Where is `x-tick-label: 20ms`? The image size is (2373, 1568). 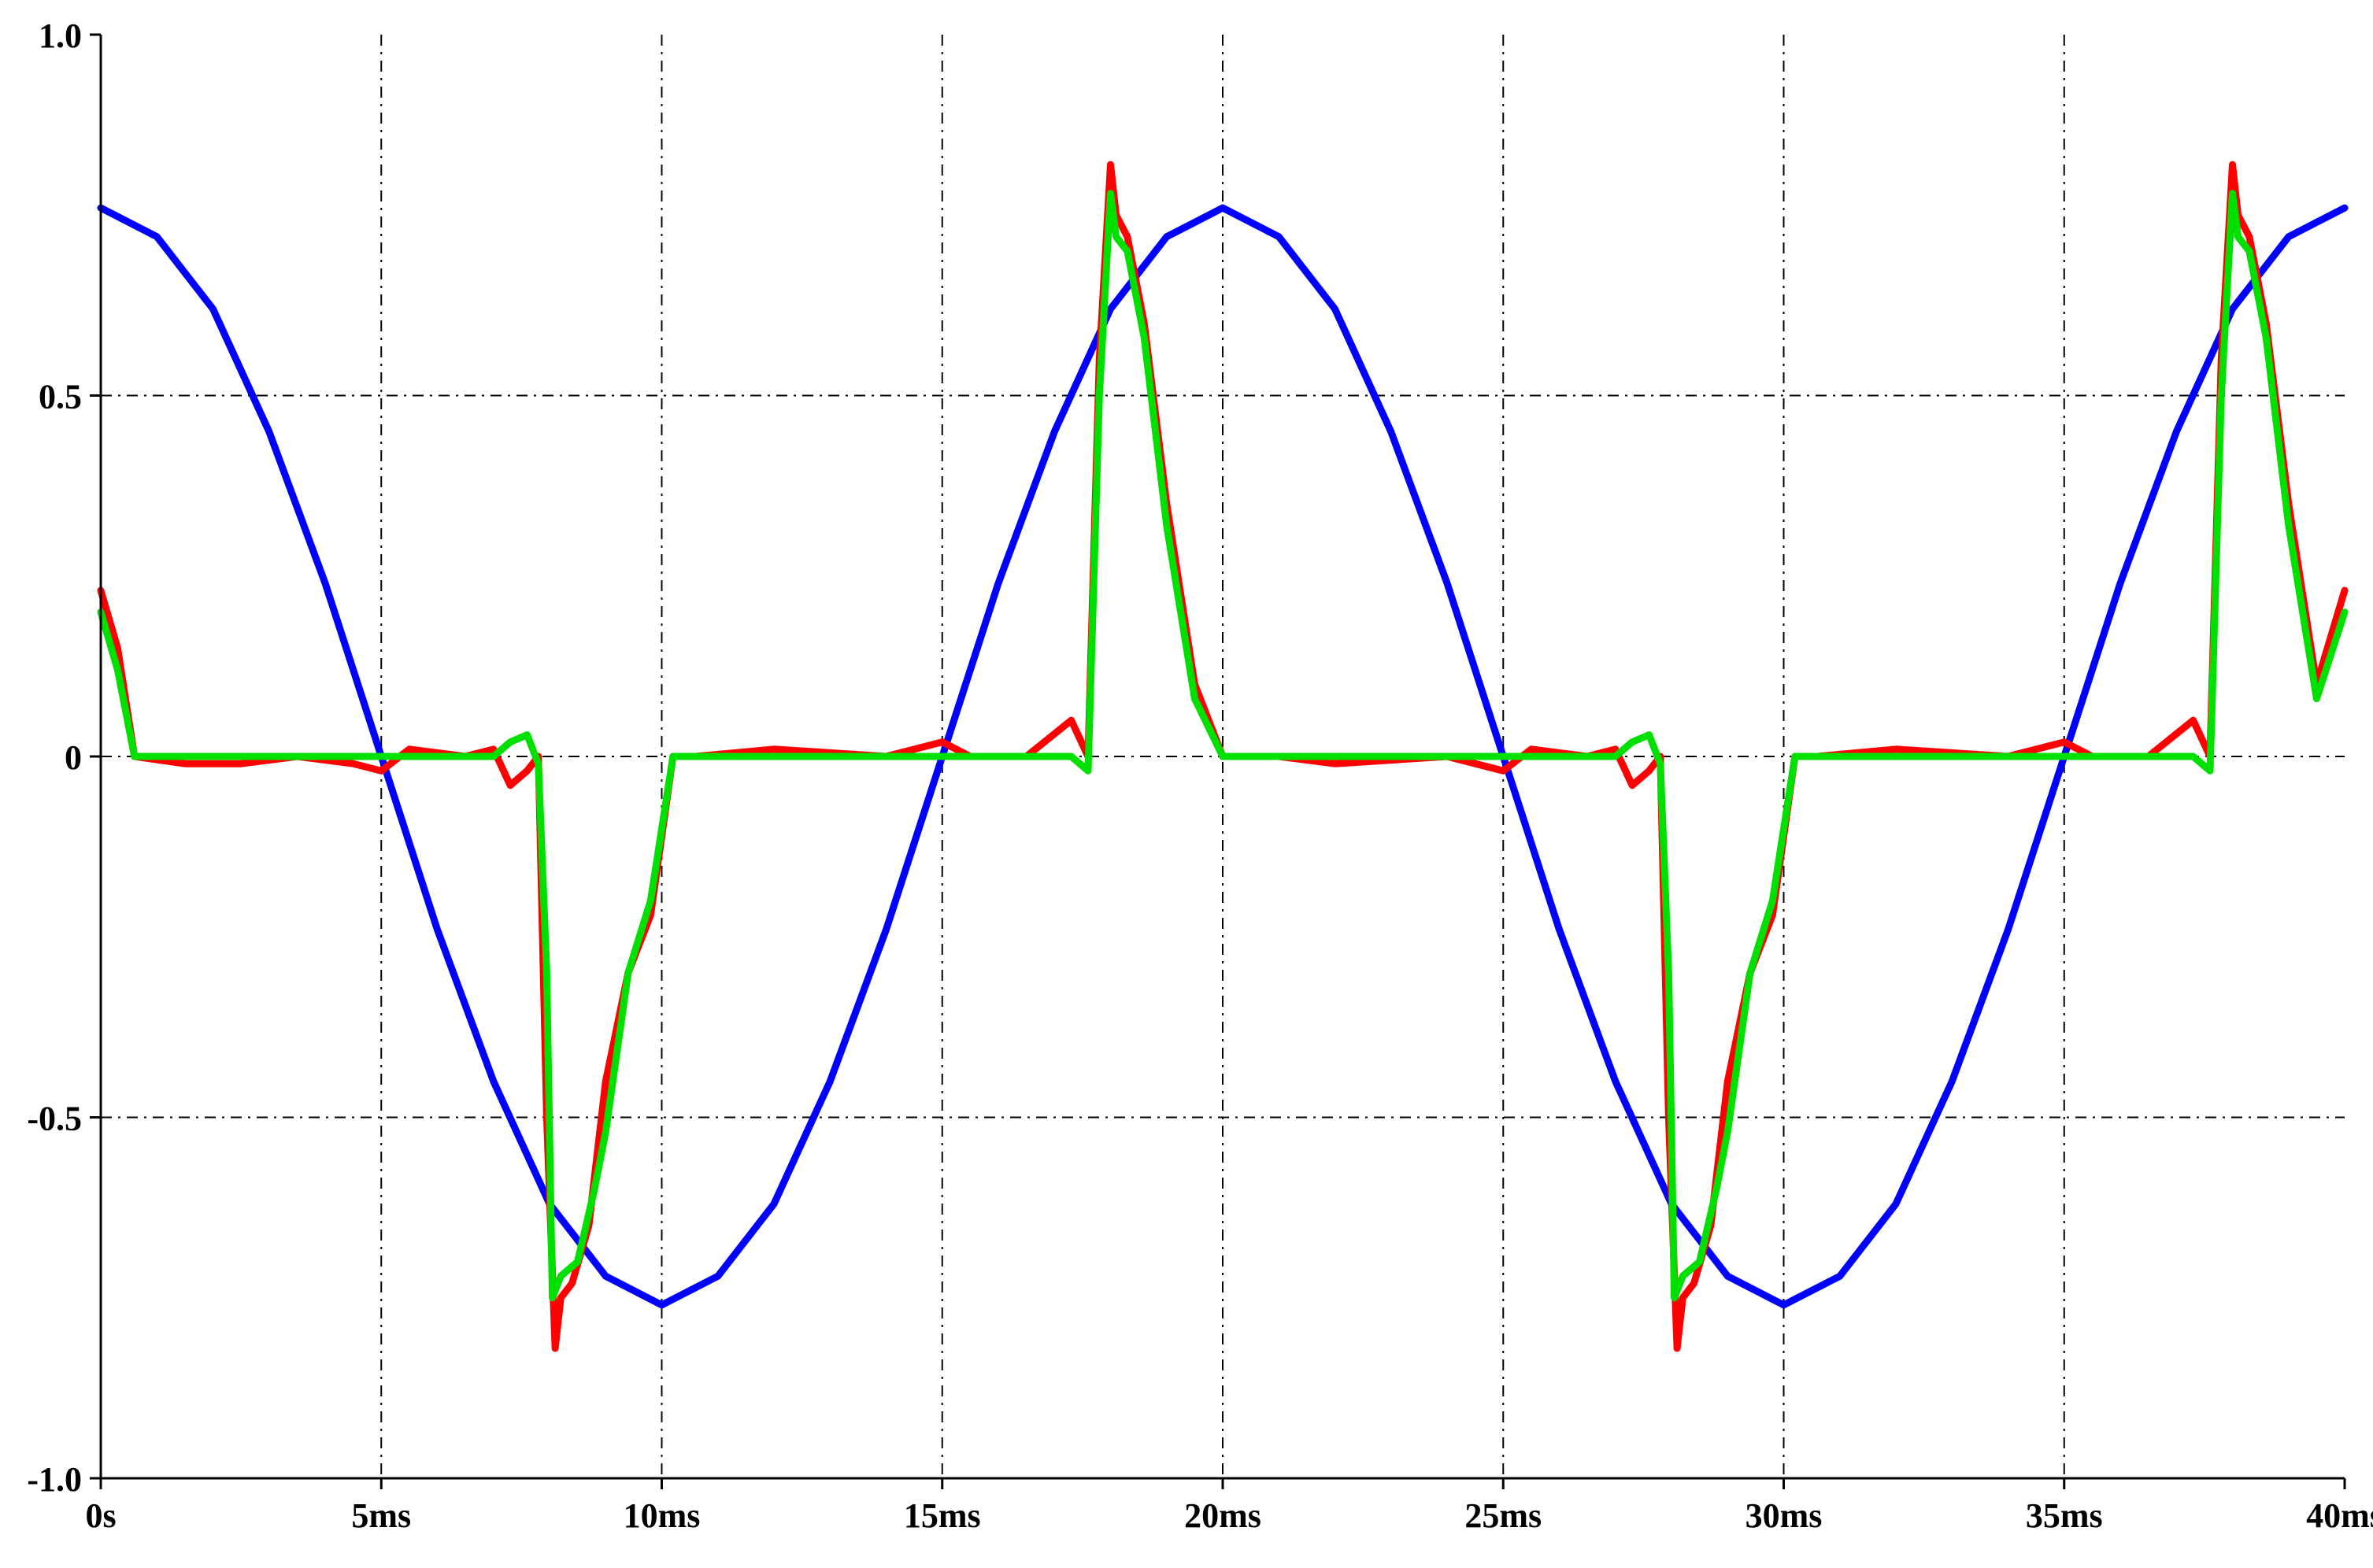 x-tick-label: 20ms is located at coordinates (1222, 1516).